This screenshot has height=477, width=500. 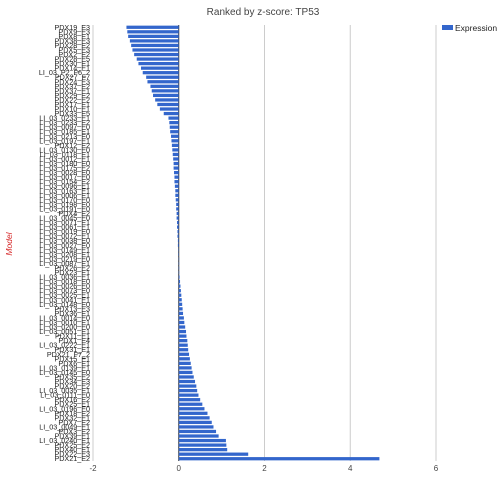 I want to click on category-label-58: LI_03_0073_E0, so click(x=64, y=290).